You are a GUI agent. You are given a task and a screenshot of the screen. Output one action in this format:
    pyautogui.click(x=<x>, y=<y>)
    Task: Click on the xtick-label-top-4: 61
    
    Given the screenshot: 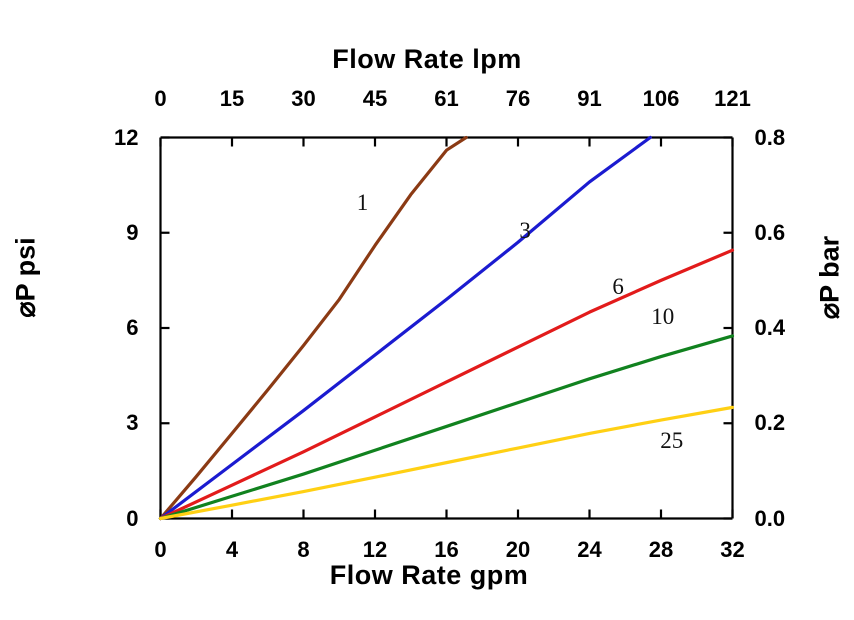 What is the action you would take?
    pyautogui.click(x=446, y=98)
    